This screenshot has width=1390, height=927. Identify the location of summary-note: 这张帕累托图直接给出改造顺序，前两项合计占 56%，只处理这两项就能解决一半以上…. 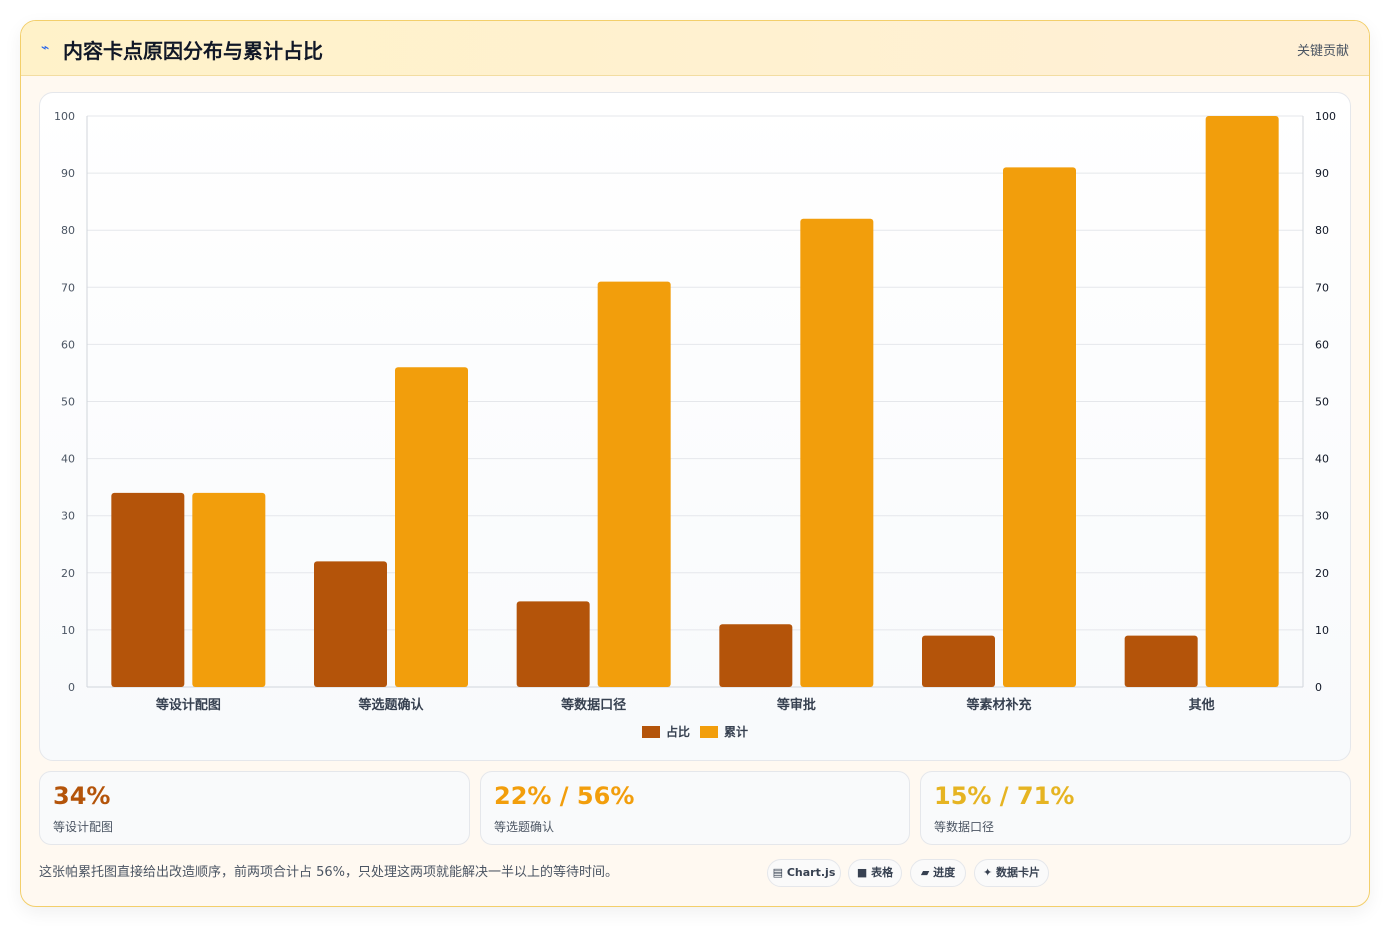
(329, 872).